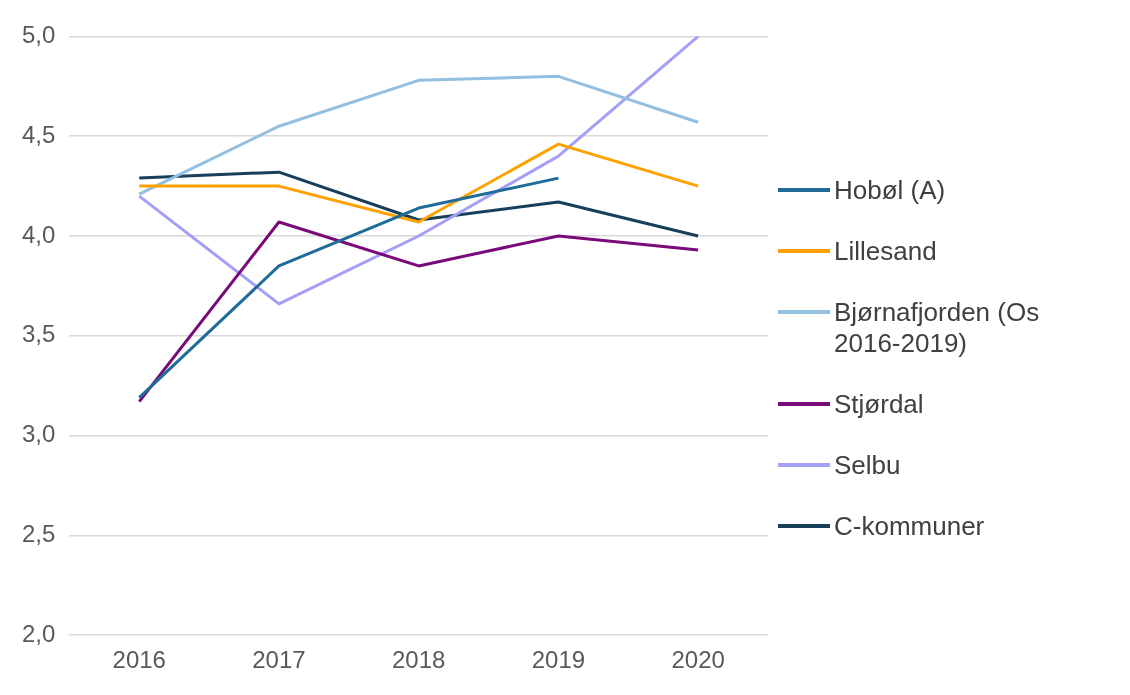 The height and width of the screenshot is (695, 1130). What do you see at coordinates (38, 334) in the screenshot?
I see `y-tick-label: 3,5` at bounding box center [38, 334].